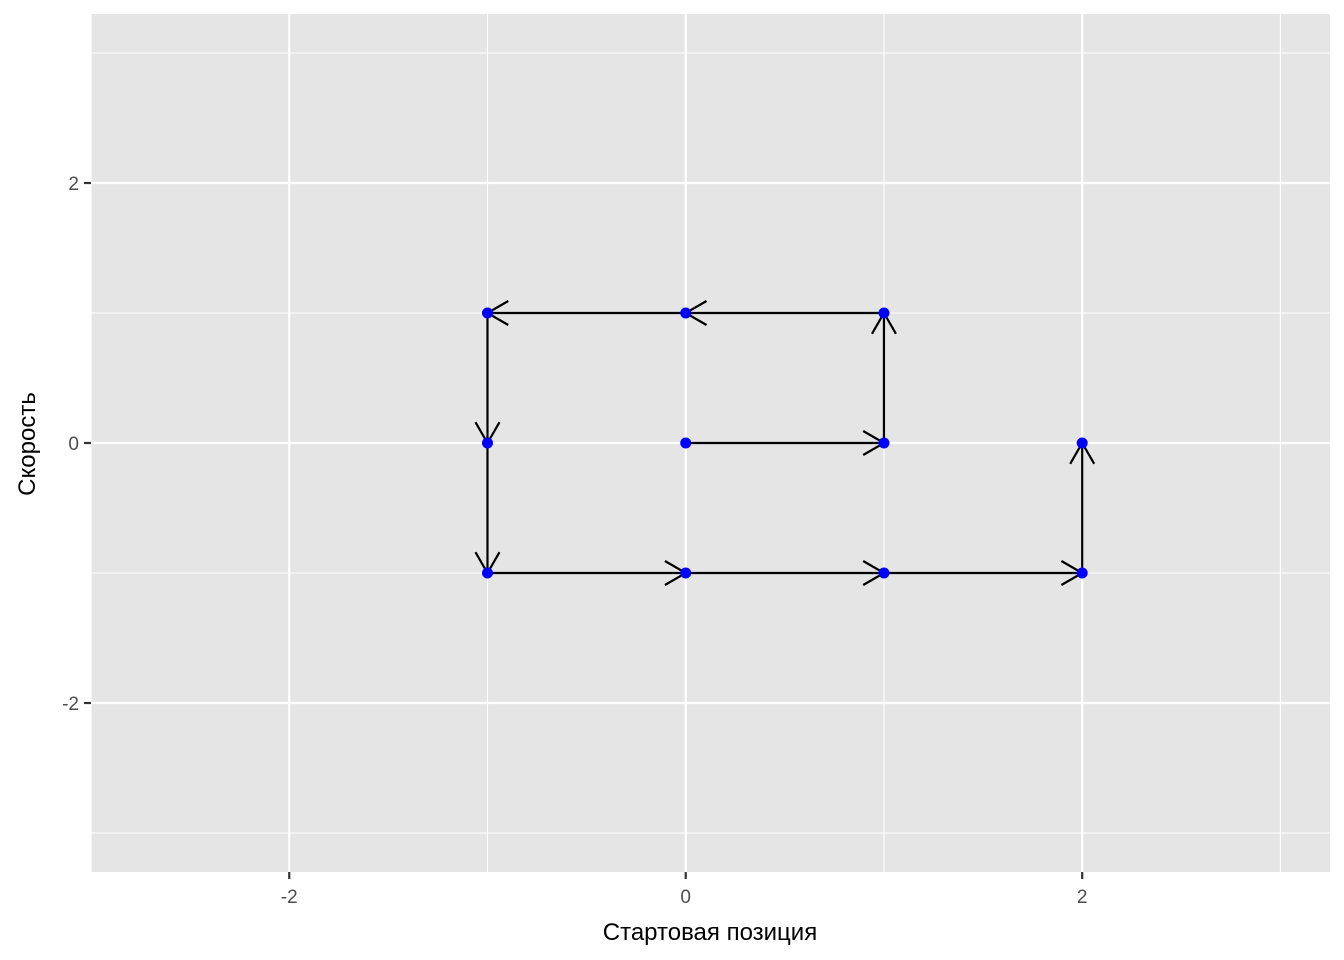 Image resolution: width=1344 pixels, height=960 pixels. What do you see at coordinates (289, 897) in the screenshot?
I see `x-tick-label: -2` at bounding box center [289, 897].